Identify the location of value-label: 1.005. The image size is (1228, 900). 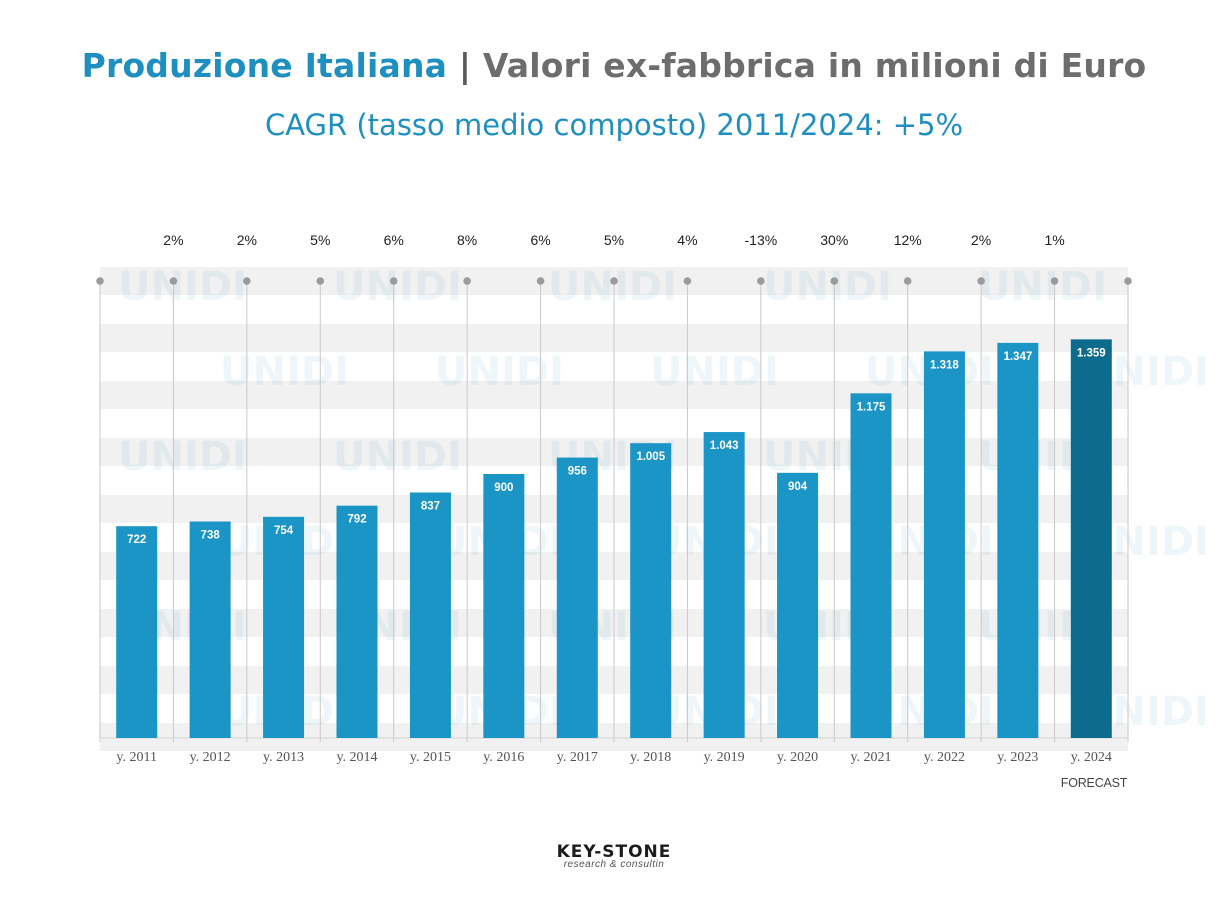
(650, 457).